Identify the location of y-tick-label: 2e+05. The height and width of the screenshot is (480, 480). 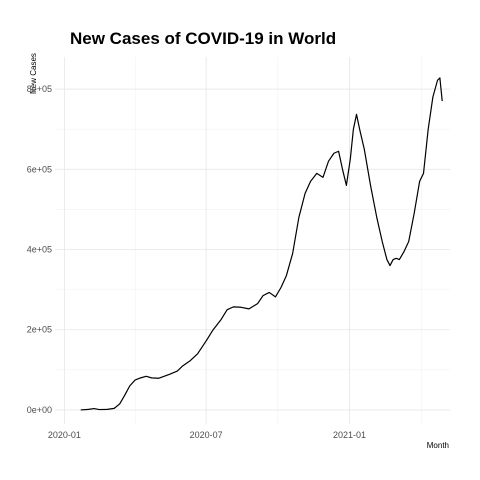
(39, 330).